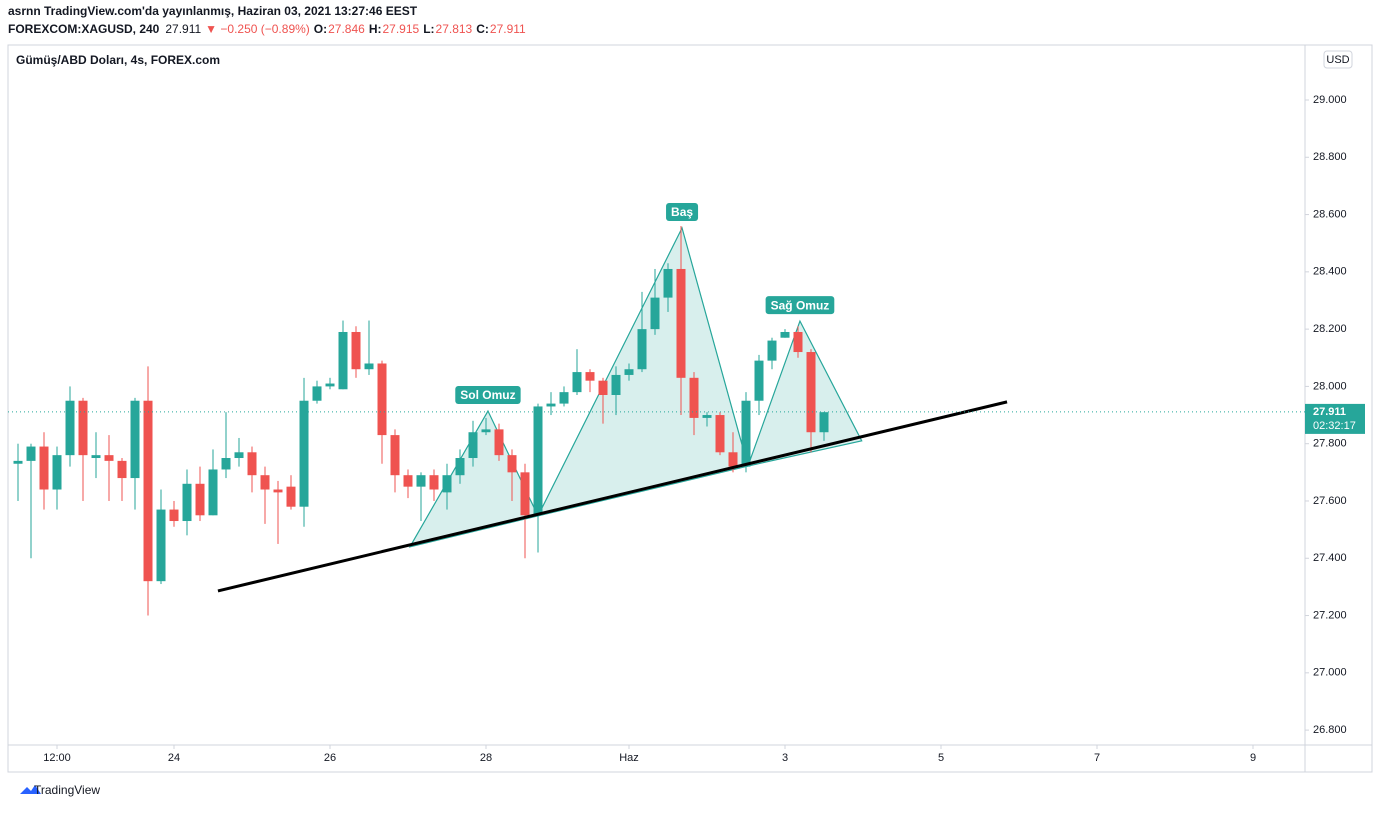 Image resolution: width=1380 pixels, height=814 pixels. I want to click on y-tick-label: 28.800, so click(1330, 157).